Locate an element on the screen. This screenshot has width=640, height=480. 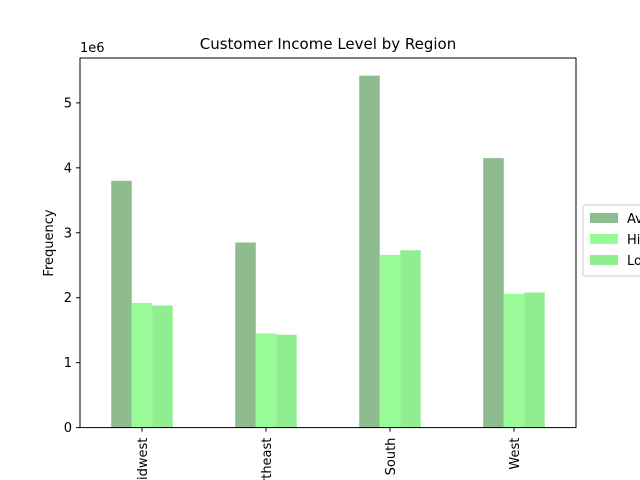
x-axis: Midwest Northeast South West is located at coordinates (329, 453).